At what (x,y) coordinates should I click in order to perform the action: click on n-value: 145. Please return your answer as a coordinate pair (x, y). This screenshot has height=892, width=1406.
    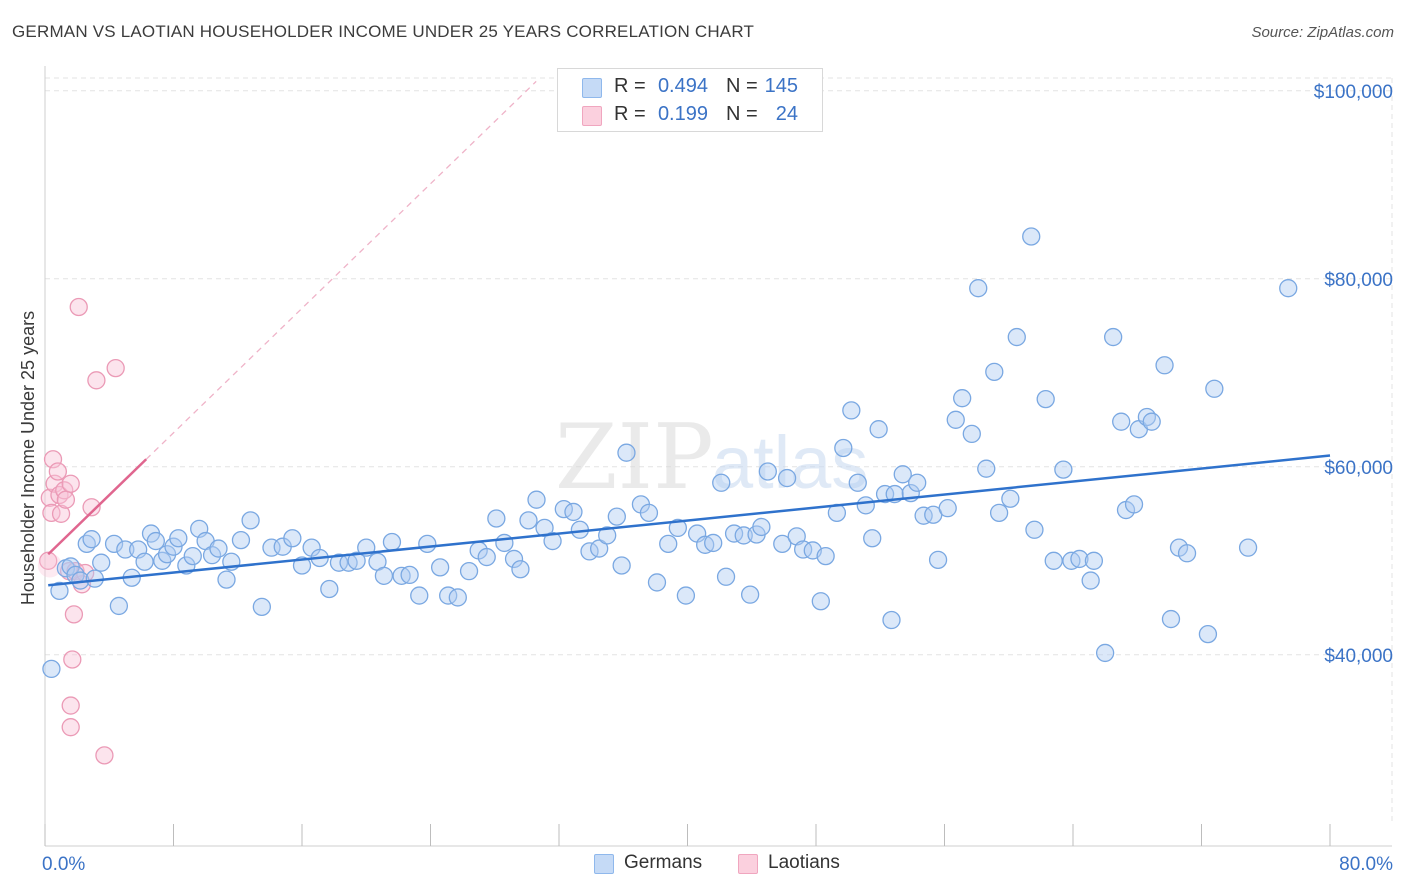
    Looking at the image, I should click on (781, 86).